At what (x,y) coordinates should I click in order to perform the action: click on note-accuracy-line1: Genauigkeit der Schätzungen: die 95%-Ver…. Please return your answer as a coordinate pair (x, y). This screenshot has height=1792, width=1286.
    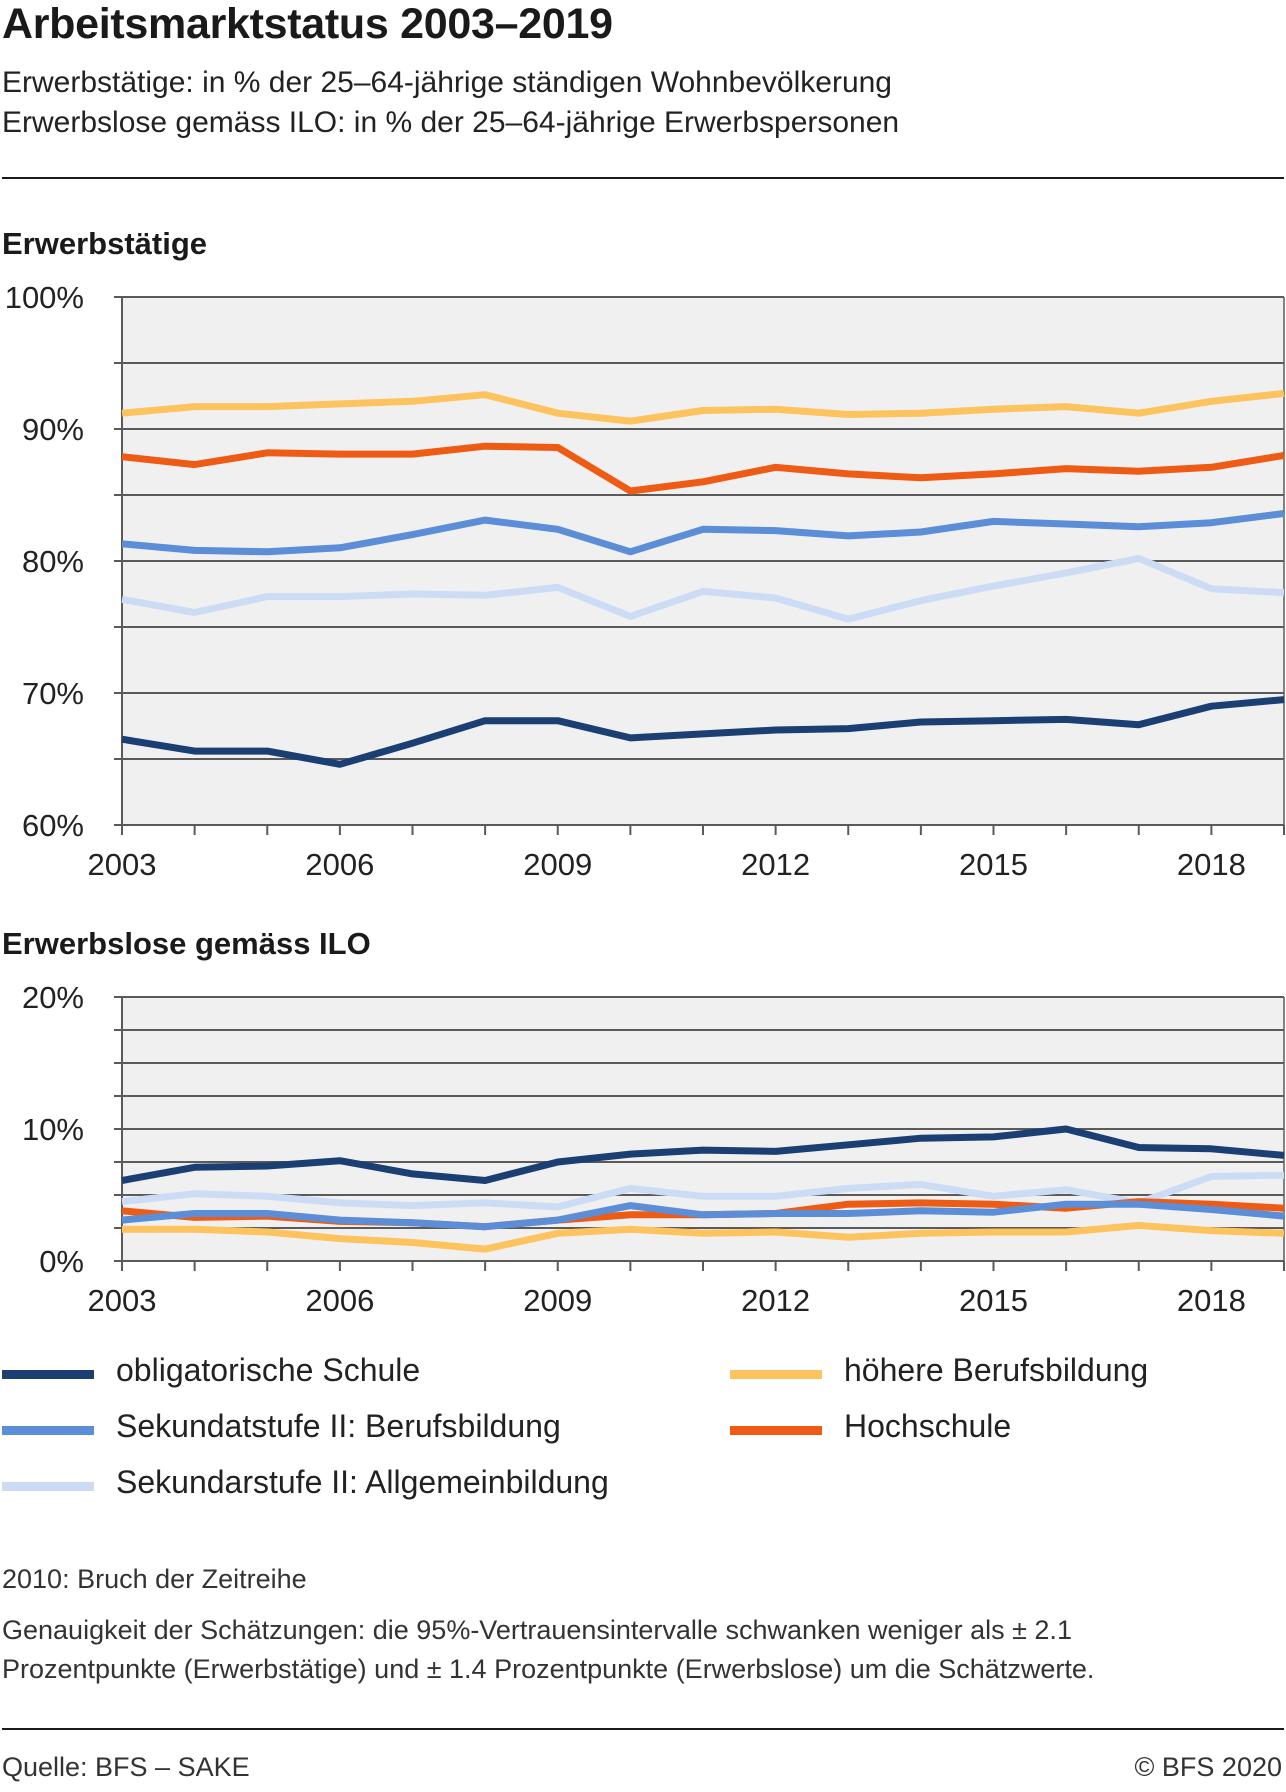
    Looking at the image, I should click on (537, 1630).